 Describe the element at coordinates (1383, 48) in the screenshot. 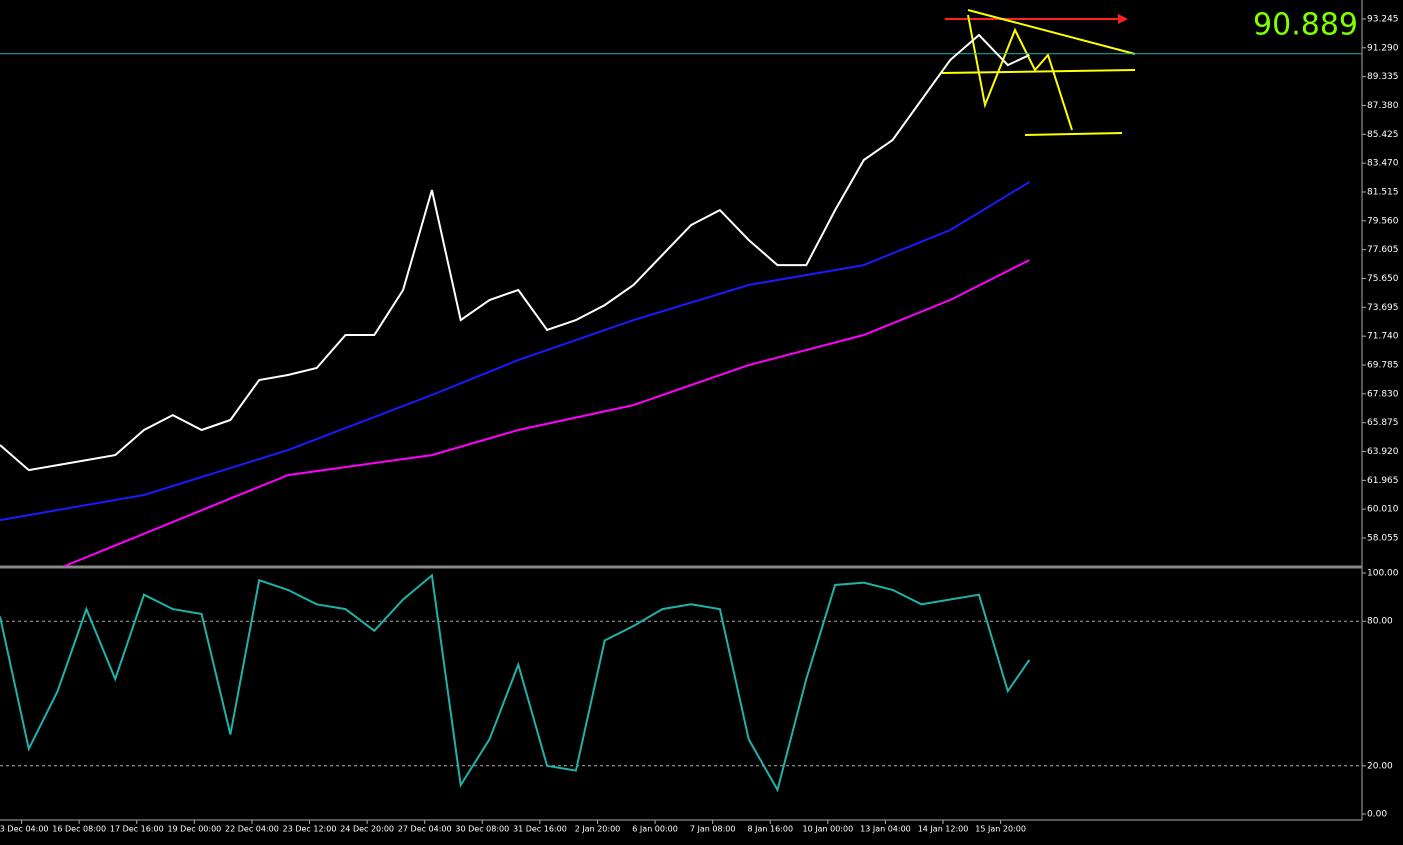

I see `y-tick-label: 91.290` at that location.